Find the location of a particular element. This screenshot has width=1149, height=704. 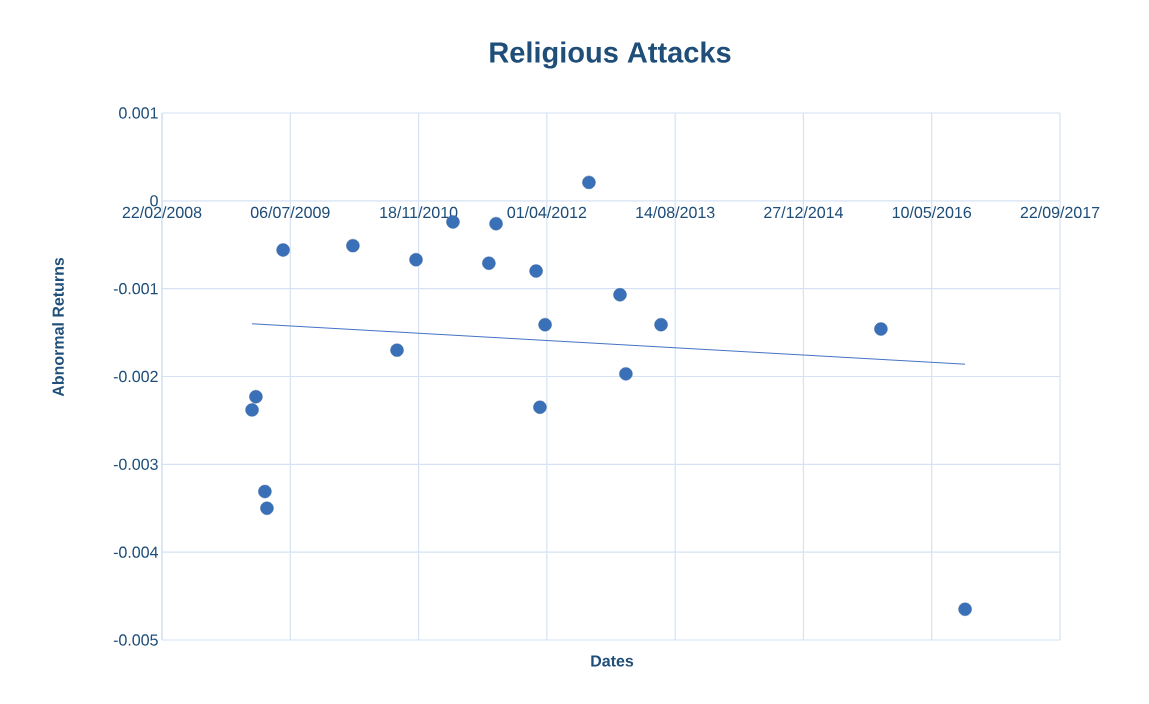

x-tick-label: 22/09/2017 is located at coordinates (1060, 212).